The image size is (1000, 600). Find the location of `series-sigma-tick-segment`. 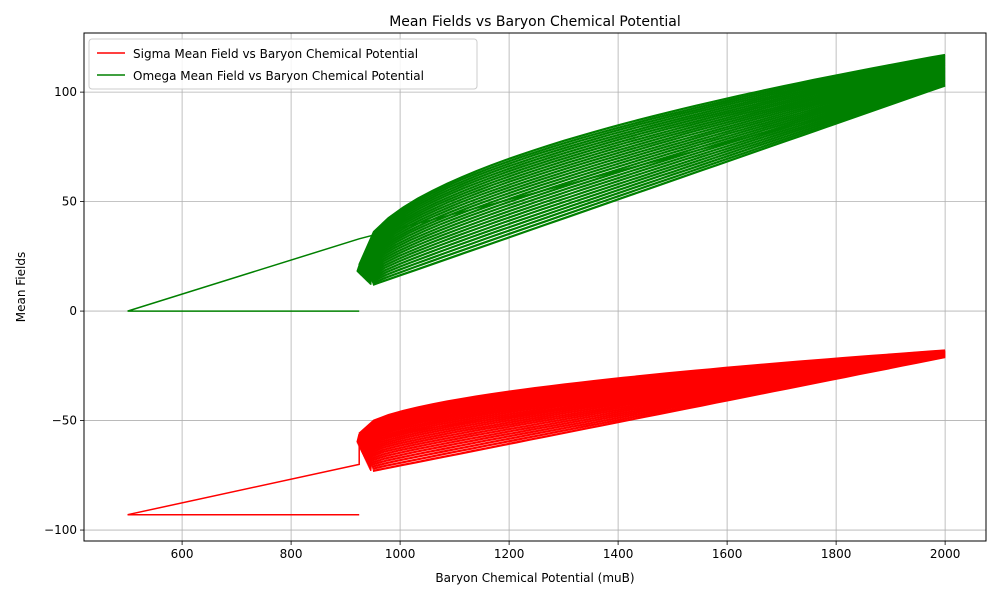

series-sigma-tick-segment is located at coordinates (371, 456).